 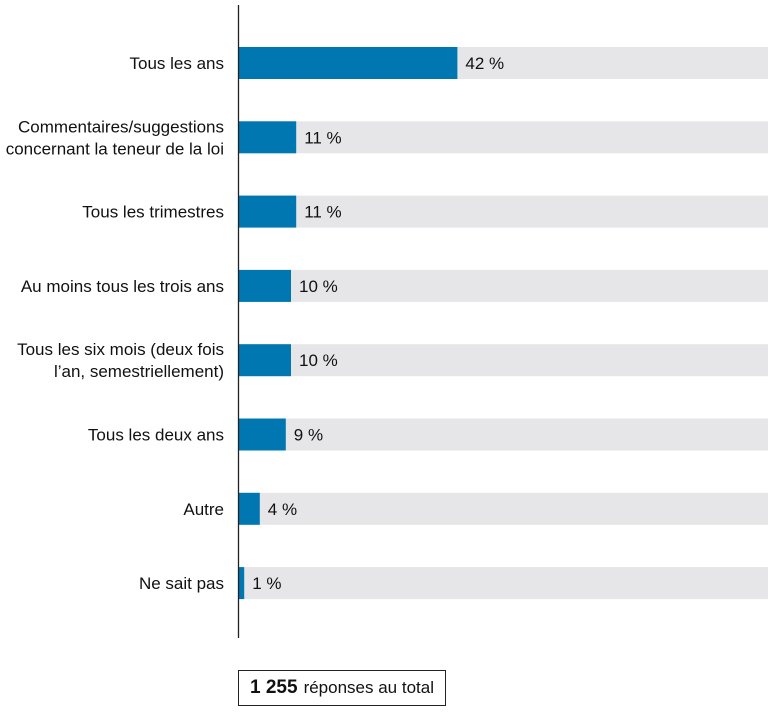 I want to click on category-label: concernant la teneur de la loi, so click(x=115, y=148).